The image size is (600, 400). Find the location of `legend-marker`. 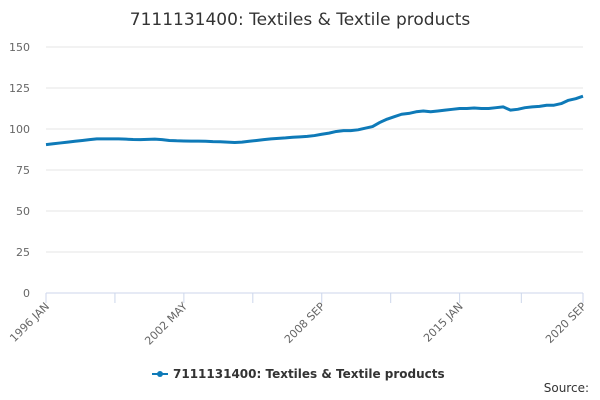

legend-marker is located at coordinates (160, 374).